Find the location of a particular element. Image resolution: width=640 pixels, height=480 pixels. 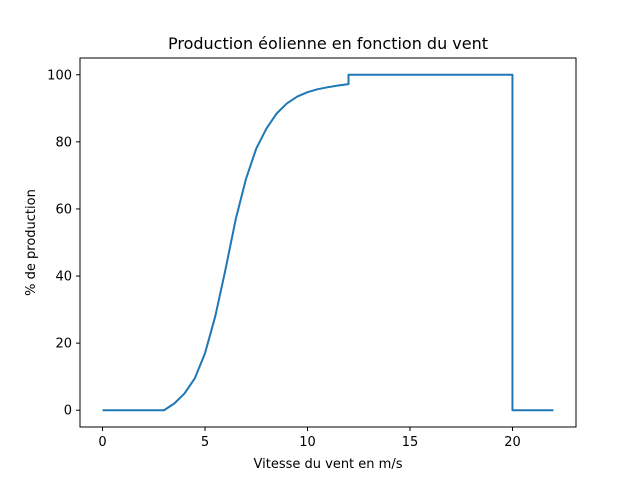

y-tick-label: 100 is located at coordinates (59, 75).